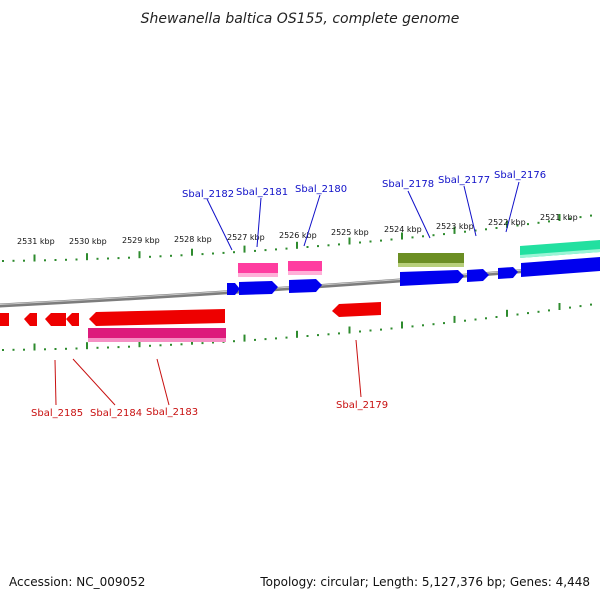 Image resolution: width=600 pixels, height=600 pixels. Describe the element at coordinates (208, 194) in the screenshot. I see `gene-label-sbal-2182: Sbal_2182` at that location.